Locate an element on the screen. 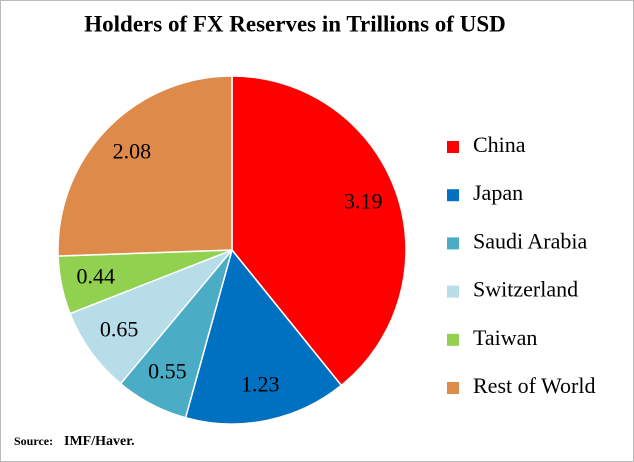 Image resolution: width=634 pixels, height=462 pixels. legend-label: China is located at coordinates (499, 144).